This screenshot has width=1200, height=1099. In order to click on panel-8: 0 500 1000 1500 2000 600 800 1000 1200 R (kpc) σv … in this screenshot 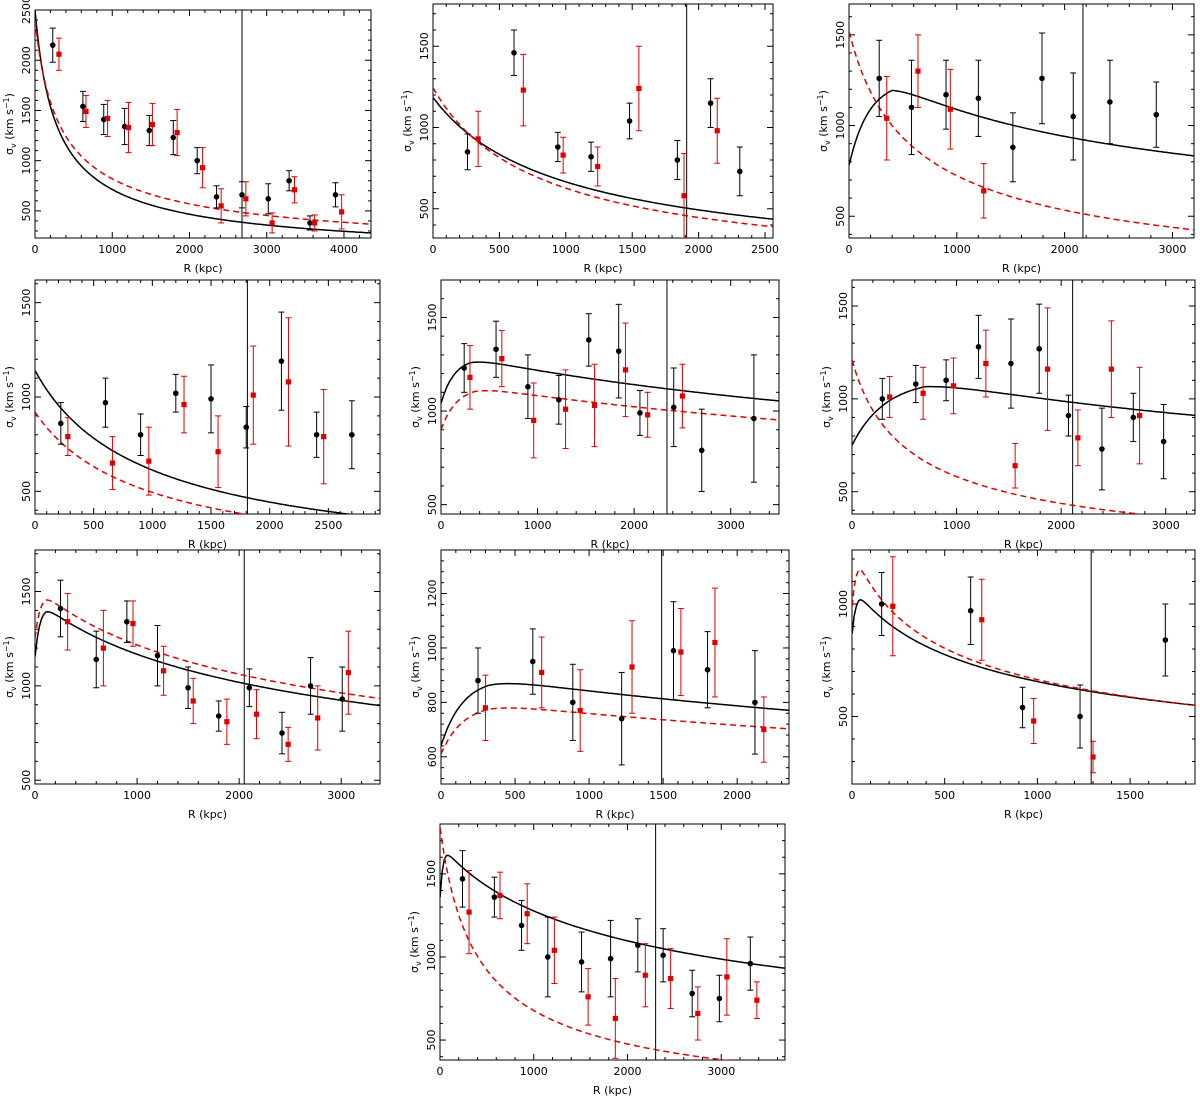, I will do `click(599, 685)`.